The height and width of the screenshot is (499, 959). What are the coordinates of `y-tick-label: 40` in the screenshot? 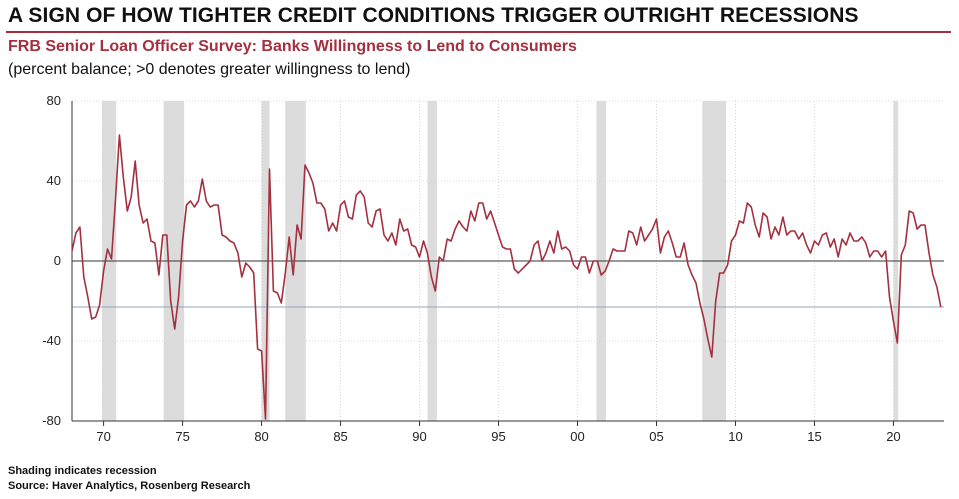 It's located at (54, 180).